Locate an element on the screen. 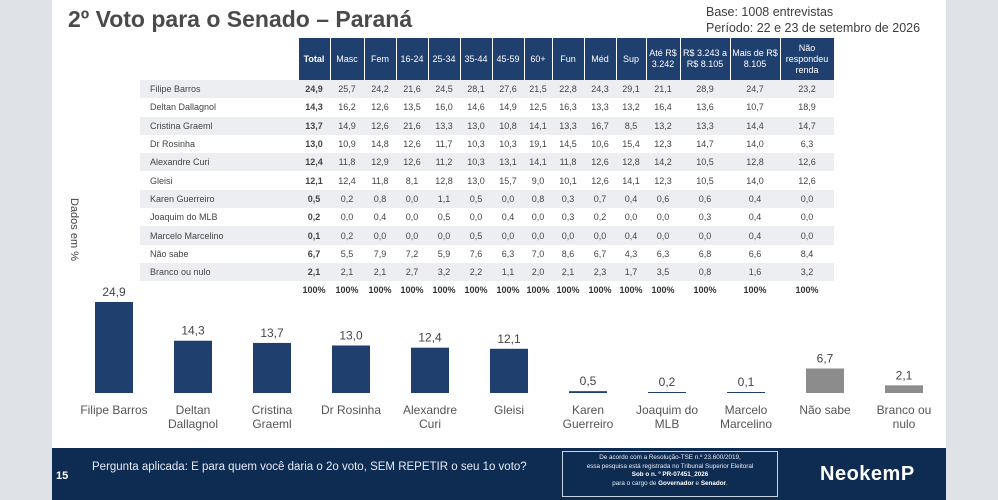 The image size is (998, 500). table-cell: 2,2 is located at coordinates (476, 272).